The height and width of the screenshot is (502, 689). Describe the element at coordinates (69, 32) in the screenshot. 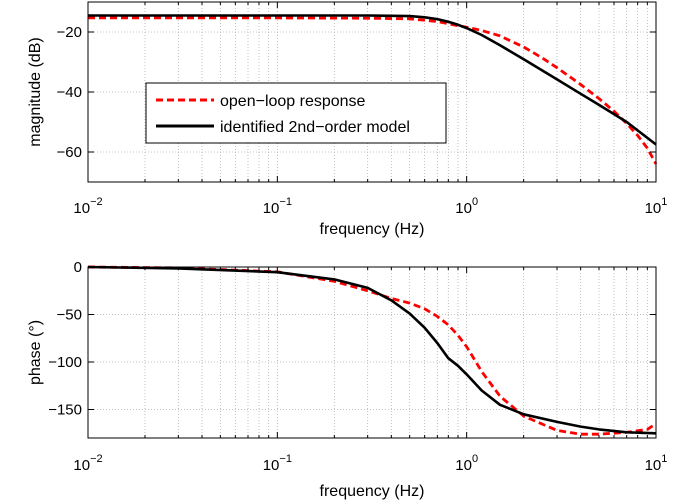

I see `y-tick-label: −20` at that location.